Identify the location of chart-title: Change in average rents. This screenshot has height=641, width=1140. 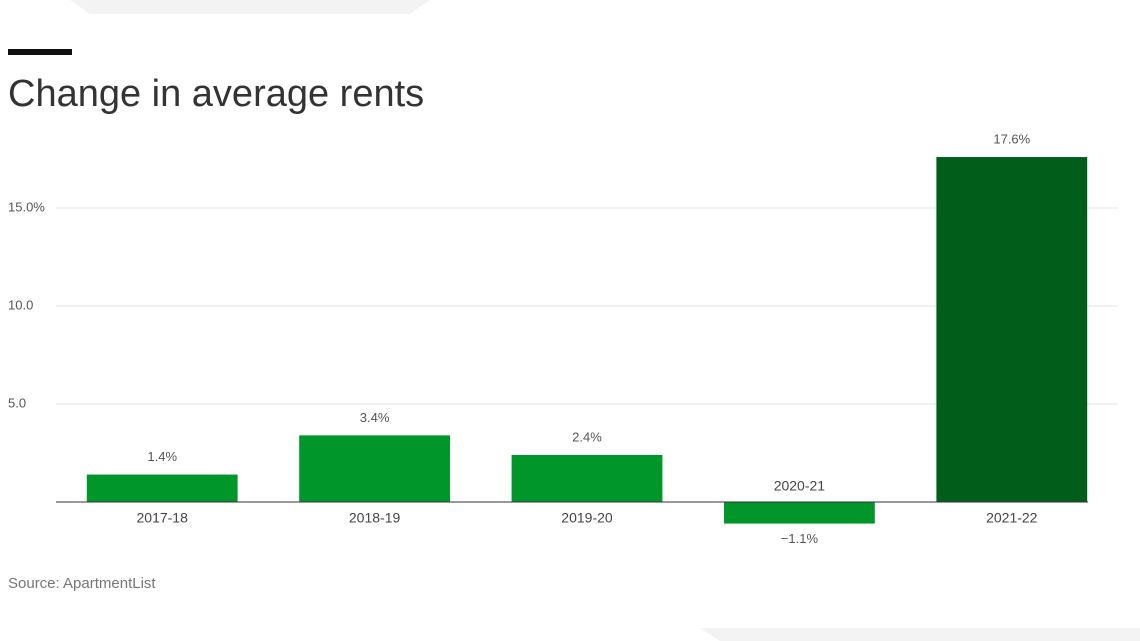
(216, 94).